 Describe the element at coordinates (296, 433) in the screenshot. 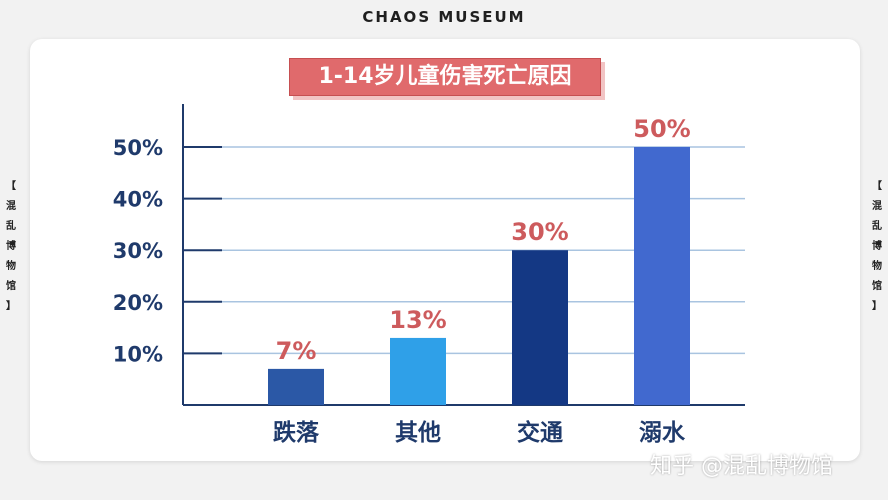

I see `x-category-label: 跌落` at that location.